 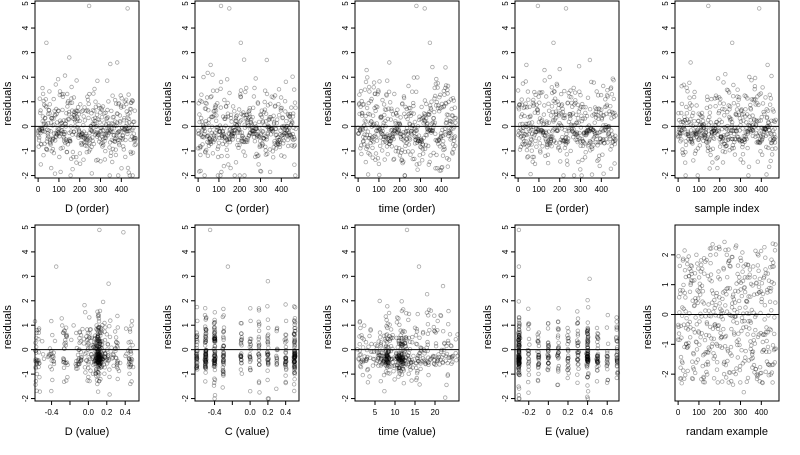 What do you see at coordinates (608, 412) in the screenshot?
I see `x-tick-label: 0.6` at bounding box center [608, 412].